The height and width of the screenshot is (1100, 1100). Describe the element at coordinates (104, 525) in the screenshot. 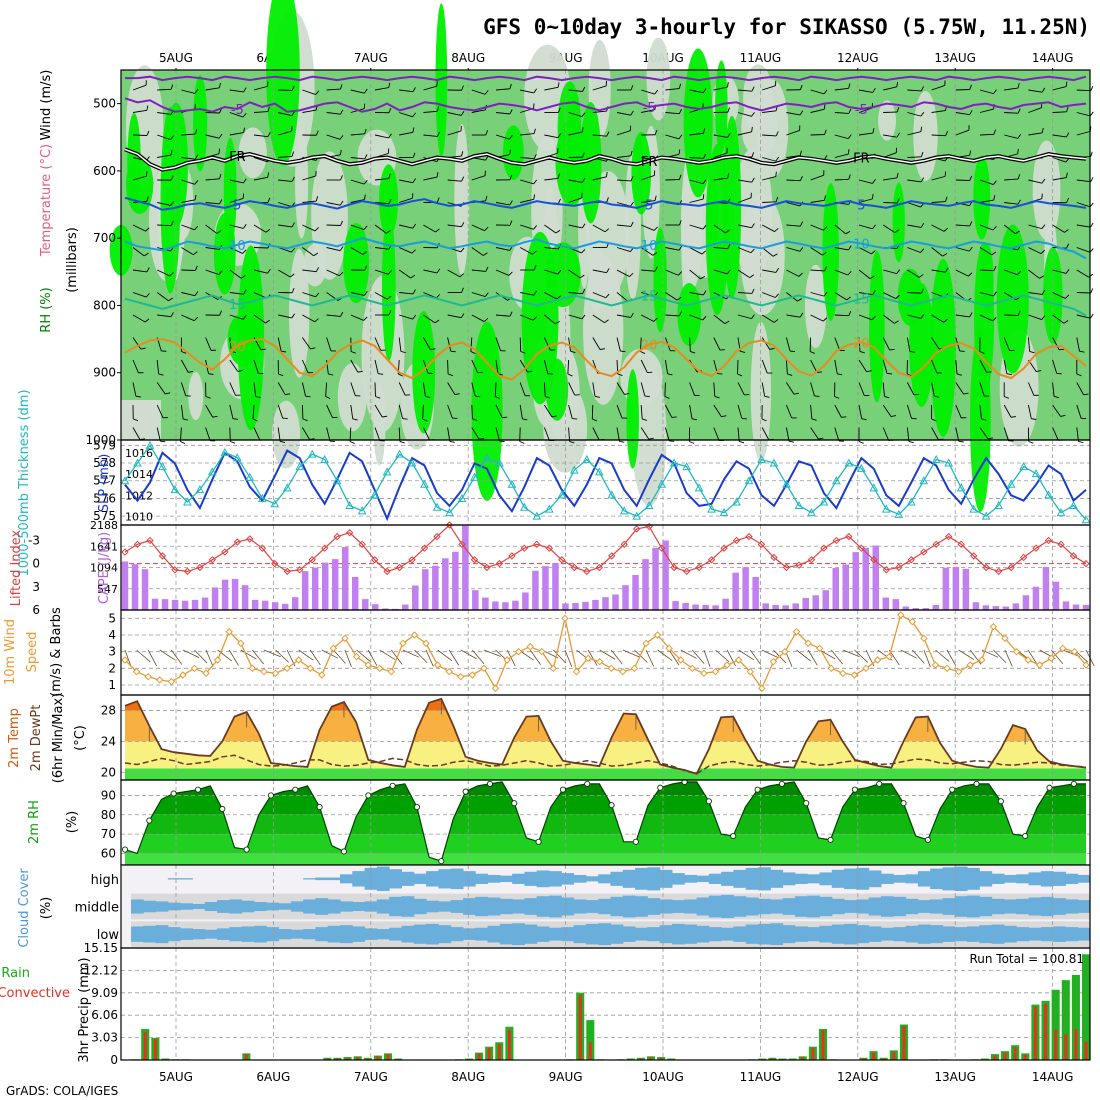

I see `cape-tick-label: 2188` at that location.